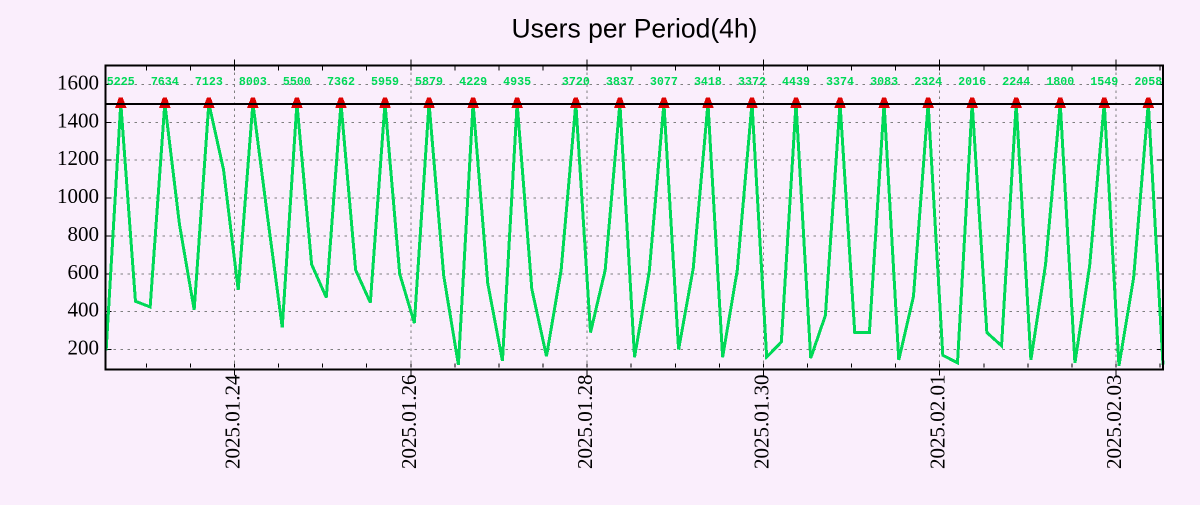  Describe the element at coordinates (840, 82) in the screenshot. I see `svg-text: 3374` at that location.